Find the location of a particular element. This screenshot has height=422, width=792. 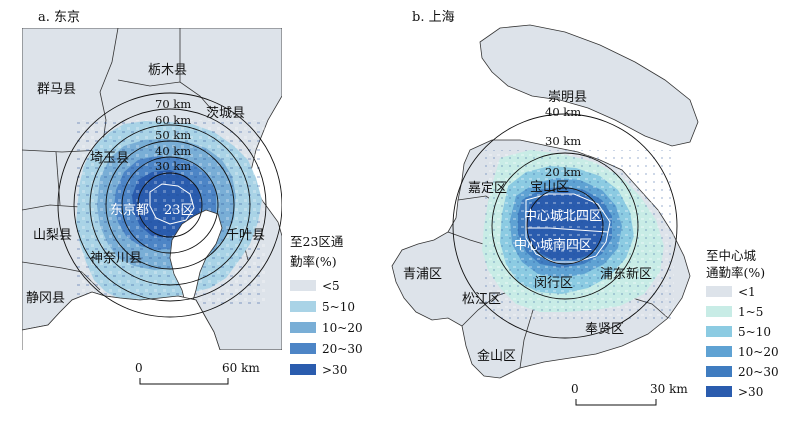

shanghai-legend-label-2: 5~10 is located at coordinates (754, 332).